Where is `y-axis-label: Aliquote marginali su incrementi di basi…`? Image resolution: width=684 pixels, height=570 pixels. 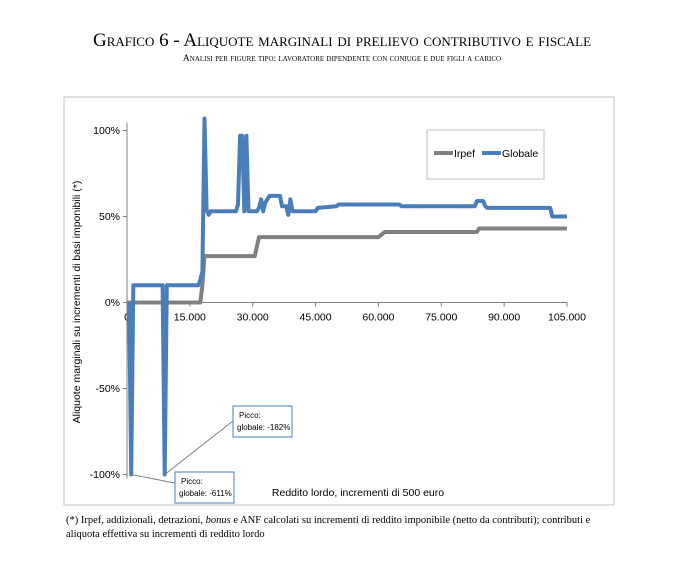 y-axis-label: Aliquote marginali su incrementi di basi… is located at coordinates (77, 302).